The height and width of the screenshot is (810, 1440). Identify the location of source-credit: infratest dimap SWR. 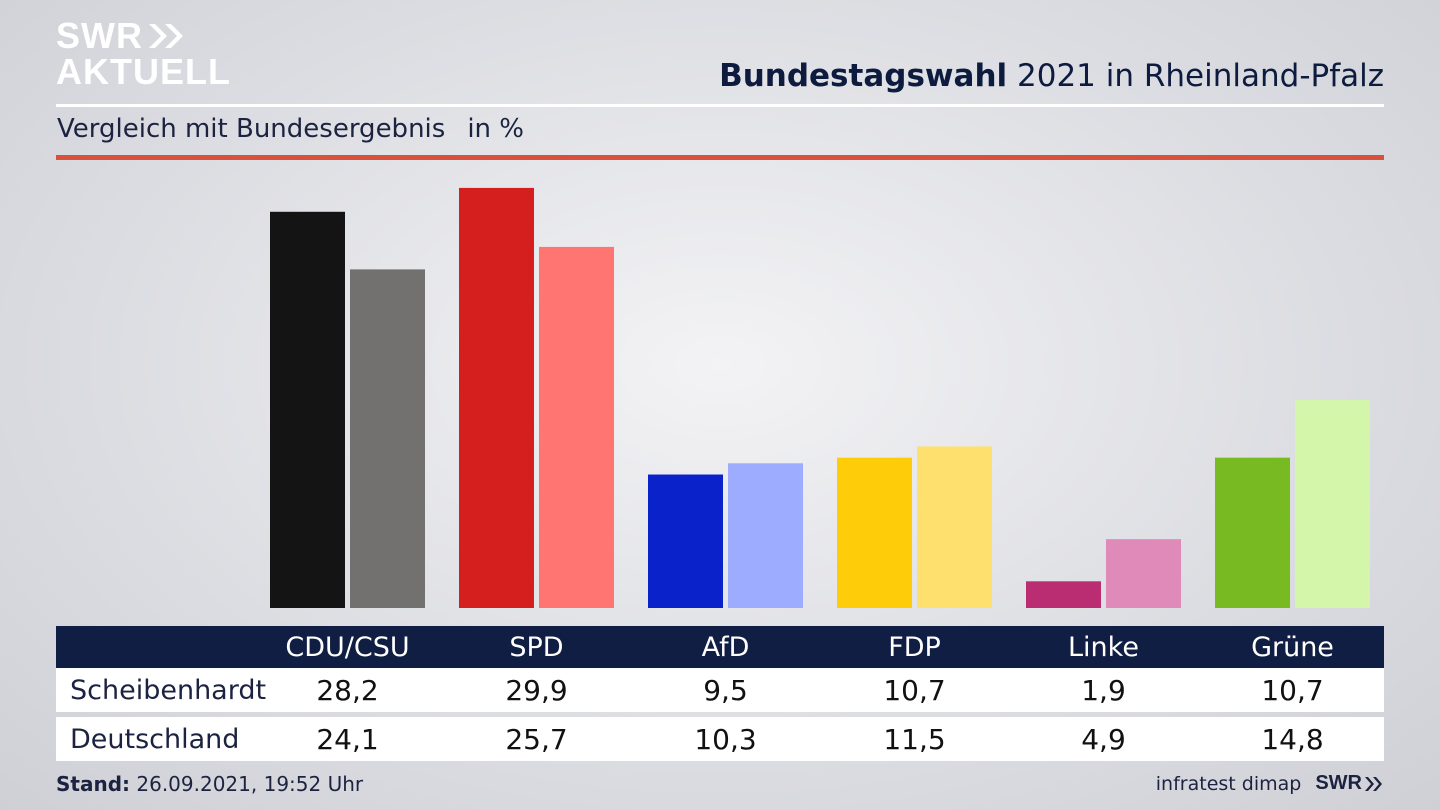
(1270, 783).